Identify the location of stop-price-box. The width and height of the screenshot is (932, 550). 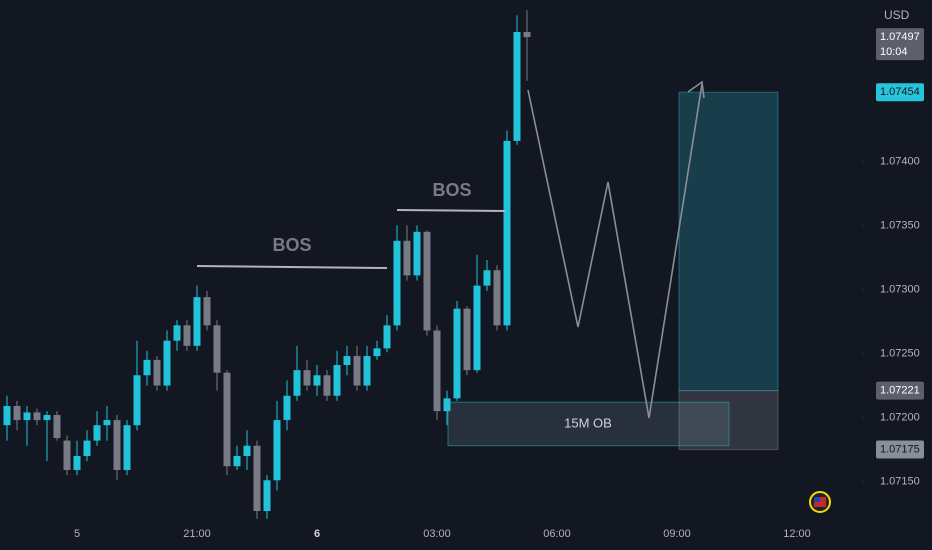
(900, 449).